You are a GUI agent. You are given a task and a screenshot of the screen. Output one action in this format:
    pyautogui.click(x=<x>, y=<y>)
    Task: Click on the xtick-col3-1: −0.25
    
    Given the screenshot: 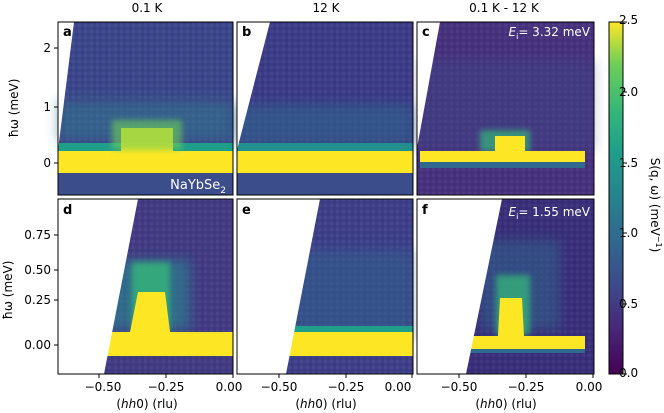 What is the action you would take?
    pyautogui.click(x=526, y=387)
    